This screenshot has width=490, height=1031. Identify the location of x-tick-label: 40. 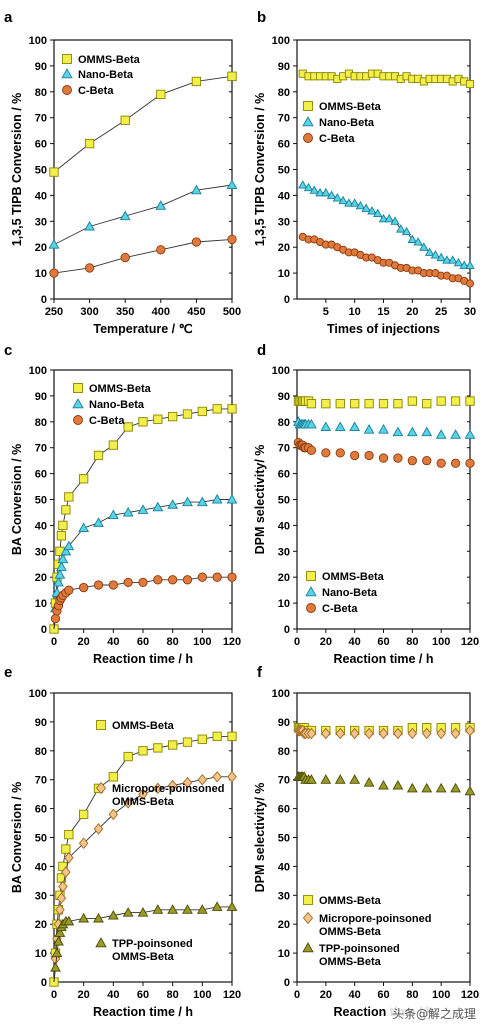
(355, 995).